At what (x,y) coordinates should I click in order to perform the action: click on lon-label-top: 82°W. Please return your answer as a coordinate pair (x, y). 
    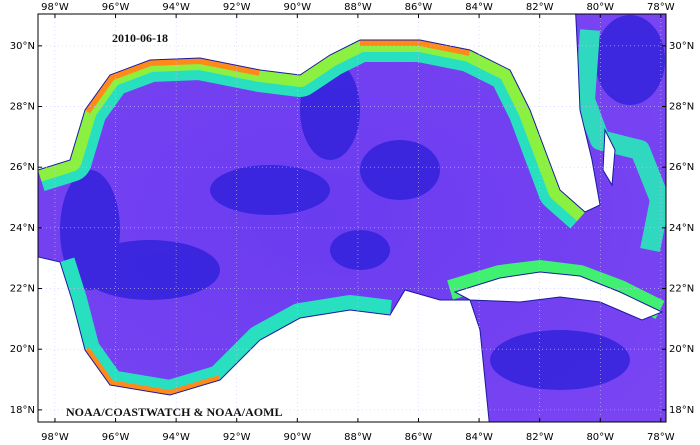
    Looking at the image, I should click on (540, 7).